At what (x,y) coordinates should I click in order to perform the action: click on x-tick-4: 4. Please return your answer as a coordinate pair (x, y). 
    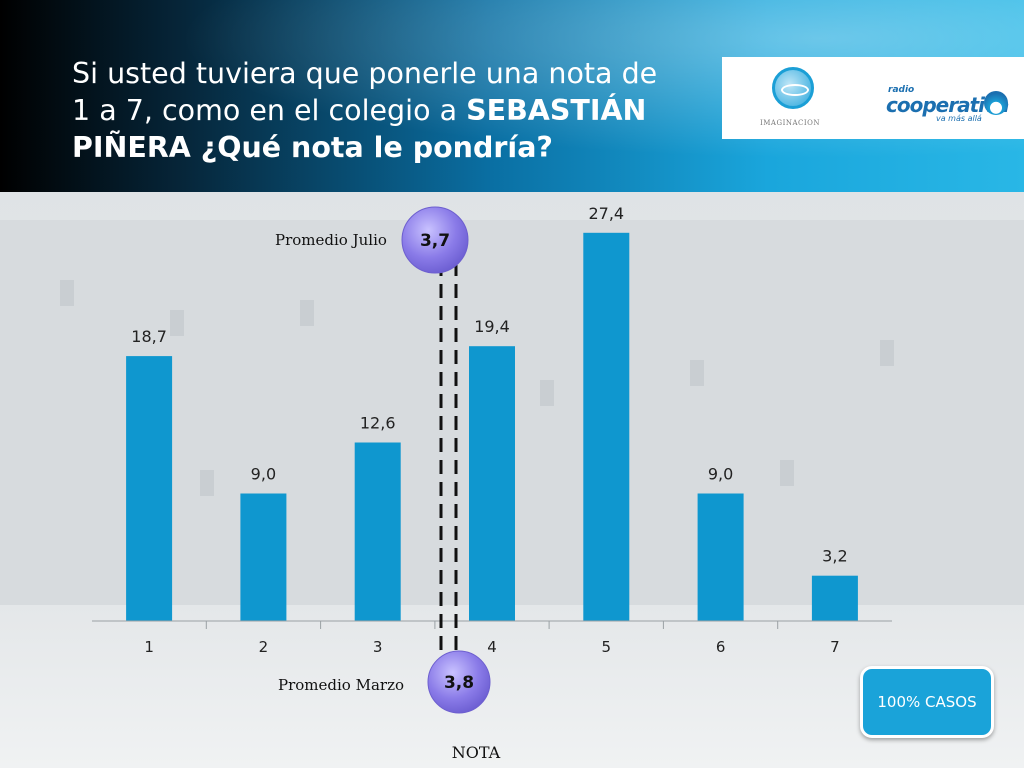
    Looking at the image, I should click on (492, 647).